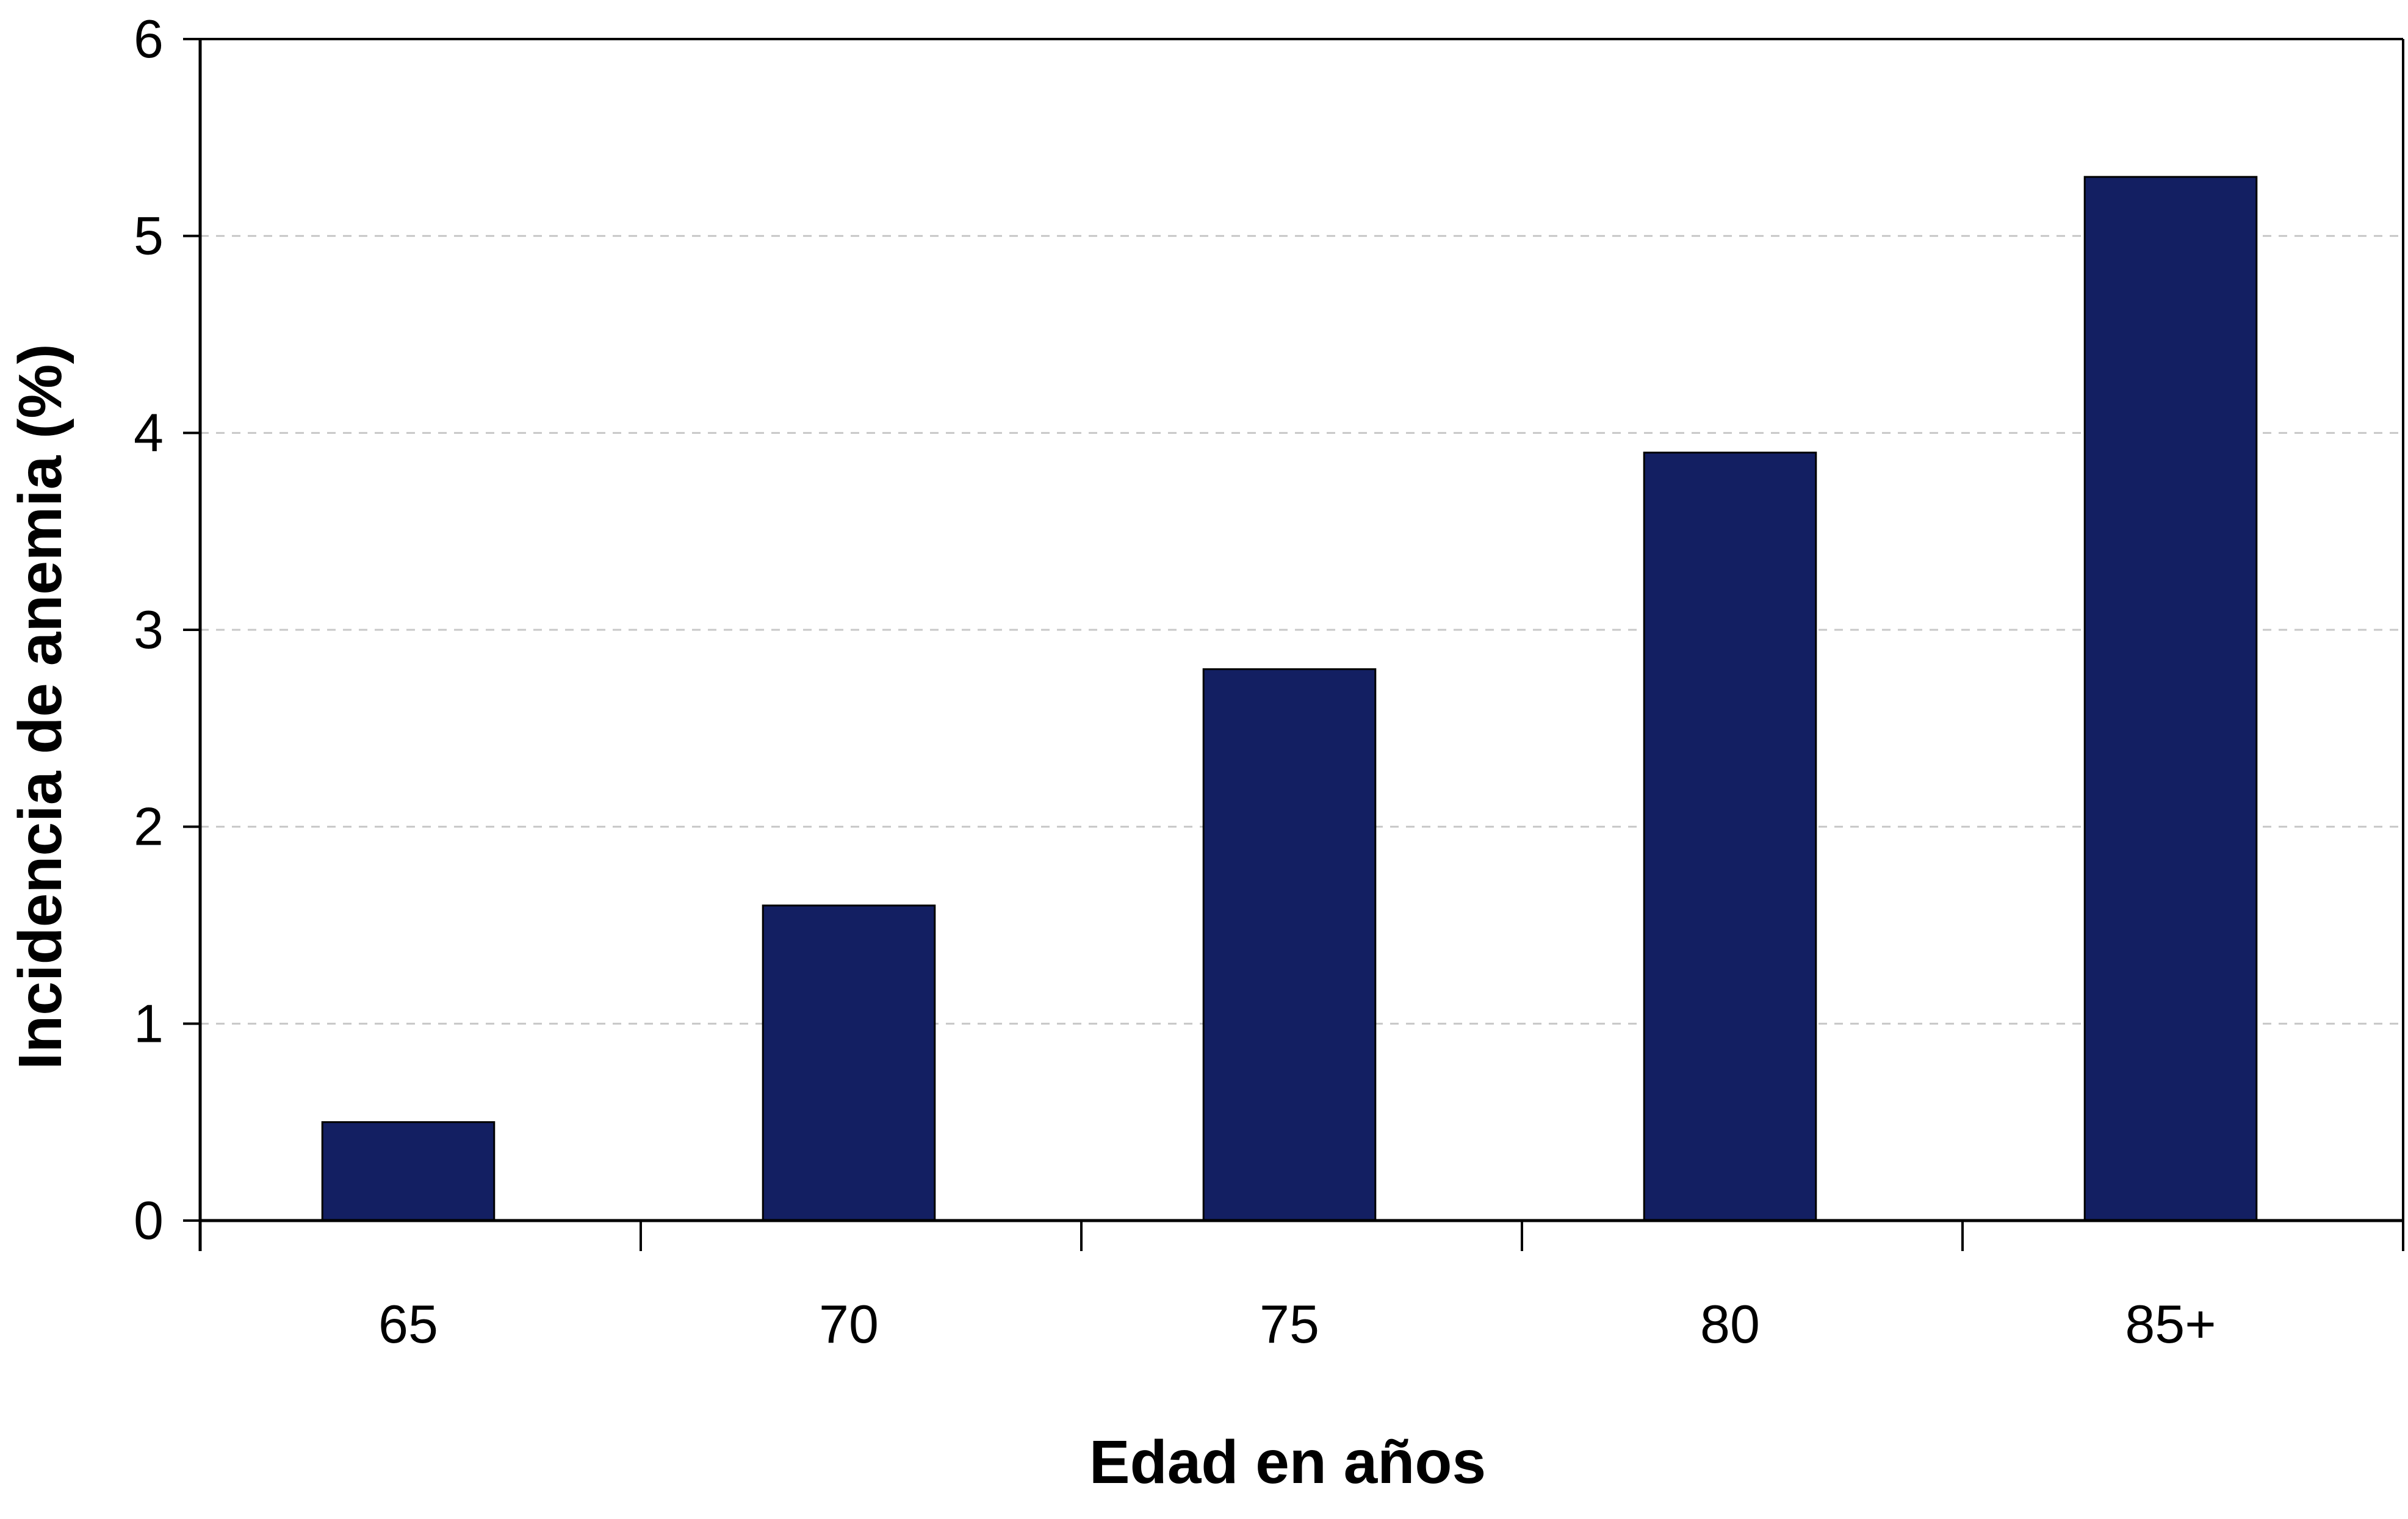 This screenshot has width=2408, height=1519. I want to click on y-tick-labels: 0 1 2 3 4 5 6, so click(149, 629).